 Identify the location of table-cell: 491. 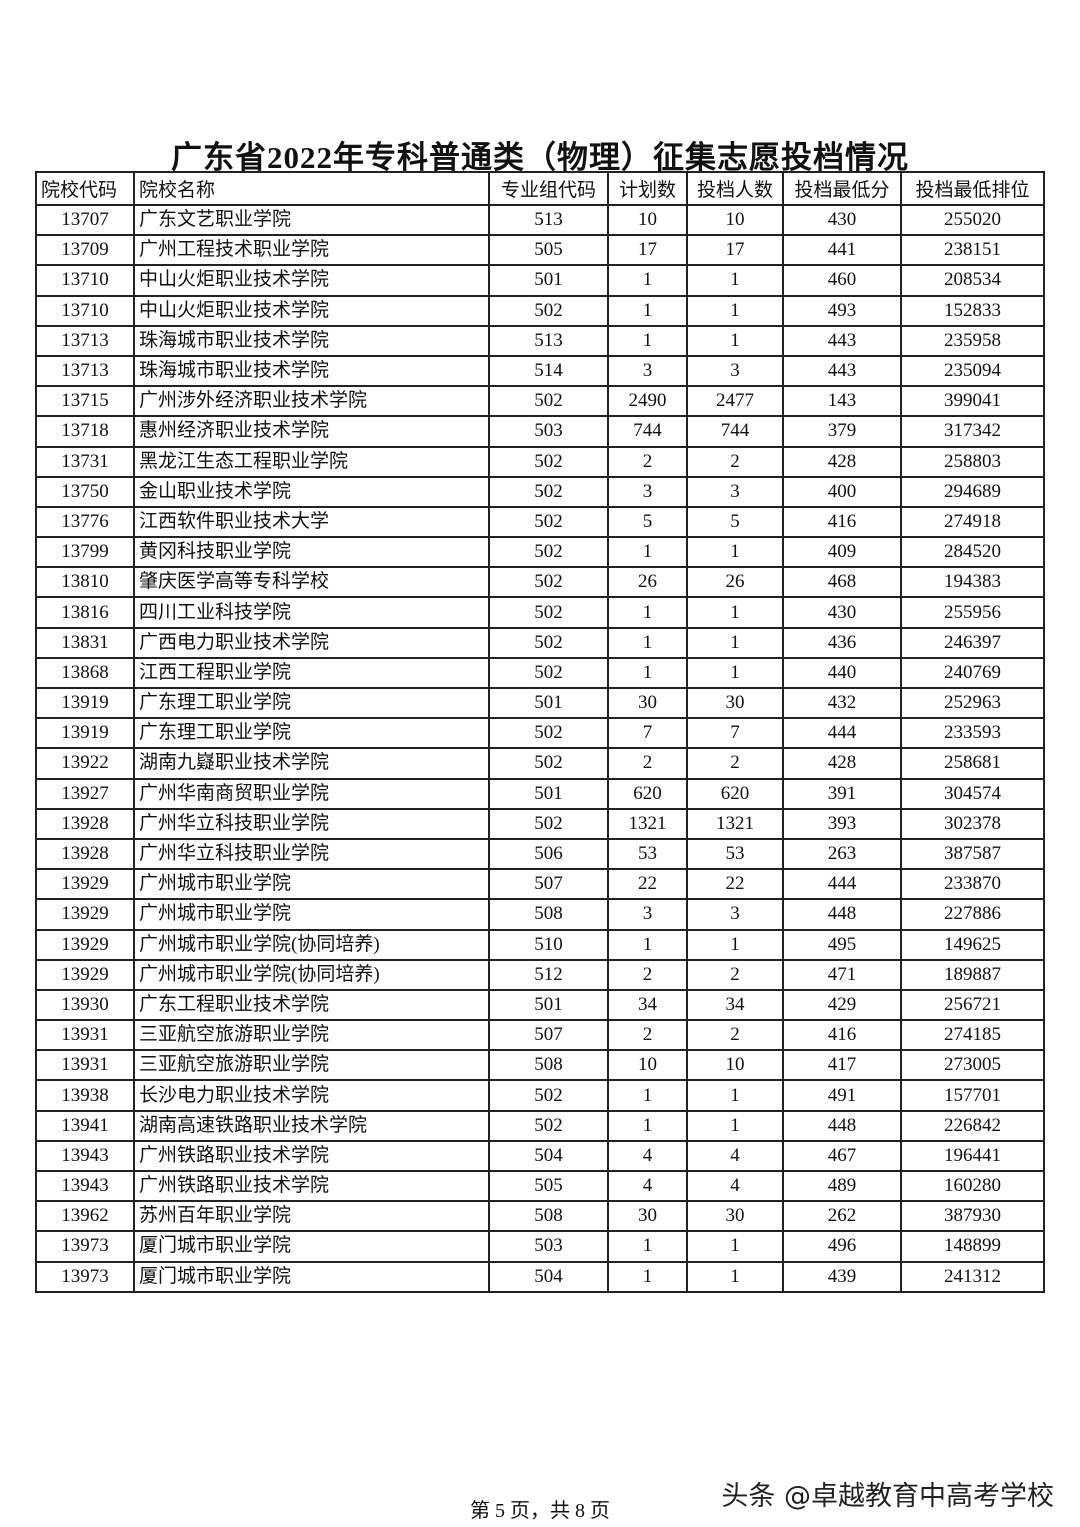
(842, 1095).